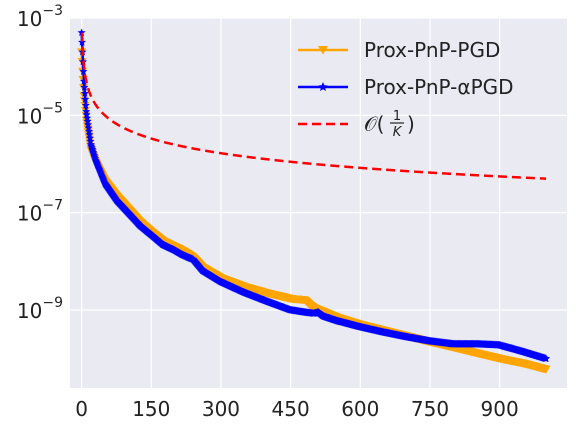 The height and width of the screenshot is (426, 576). What do you see at coordinates (40, 309) in the screenshot?
I see `y-tick-label: 10⁻⁹` at bounding box center [40, 309].